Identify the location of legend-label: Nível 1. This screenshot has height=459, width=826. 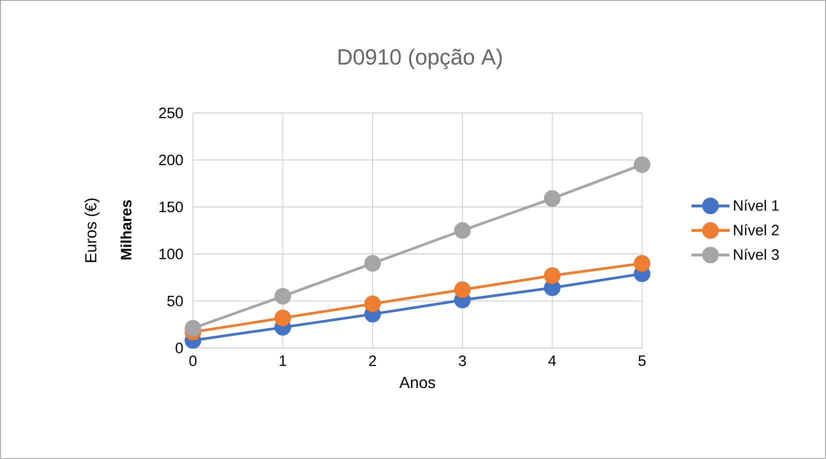
(756, 205).